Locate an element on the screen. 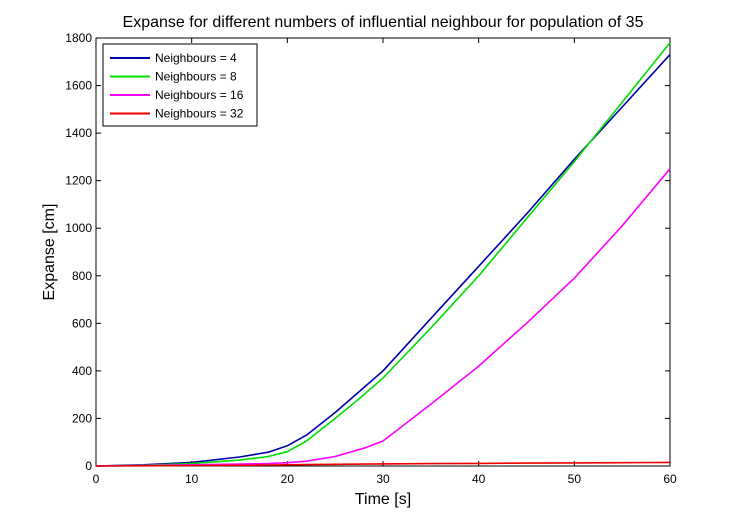 The height and width of the screenshot is (525, 741). y-tick-label: 1200 is located at coordinates (78, 181).